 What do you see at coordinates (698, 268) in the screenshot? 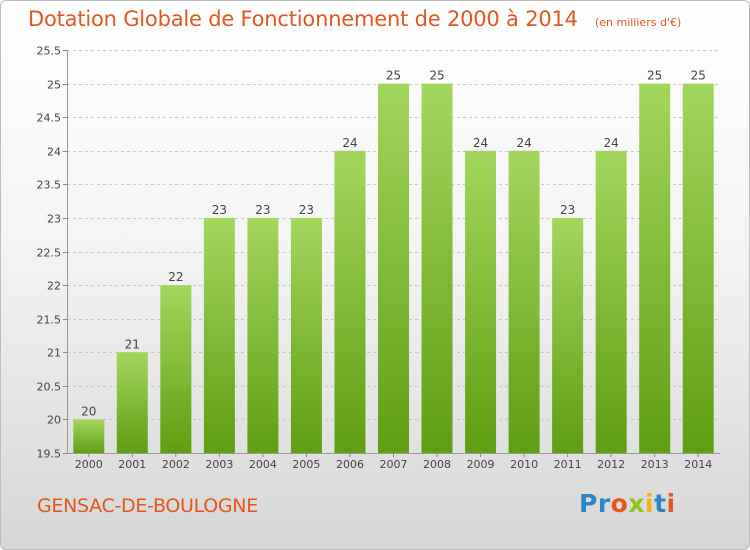
I see `bar-2014` at bounding box center [698, 268].